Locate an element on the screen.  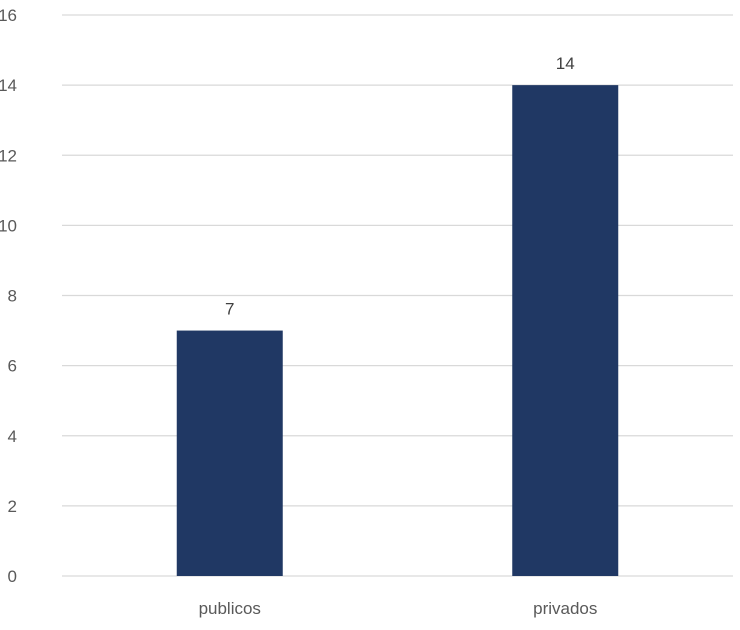
y-tick-label: 8 is located at coordinates (12, 296).